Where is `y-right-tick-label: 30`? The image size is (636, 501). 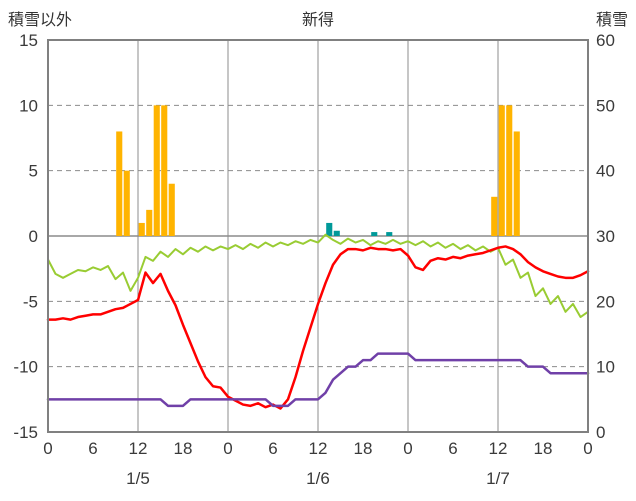 y-right-tick-label: 30 is located at coordinates (605, 236).